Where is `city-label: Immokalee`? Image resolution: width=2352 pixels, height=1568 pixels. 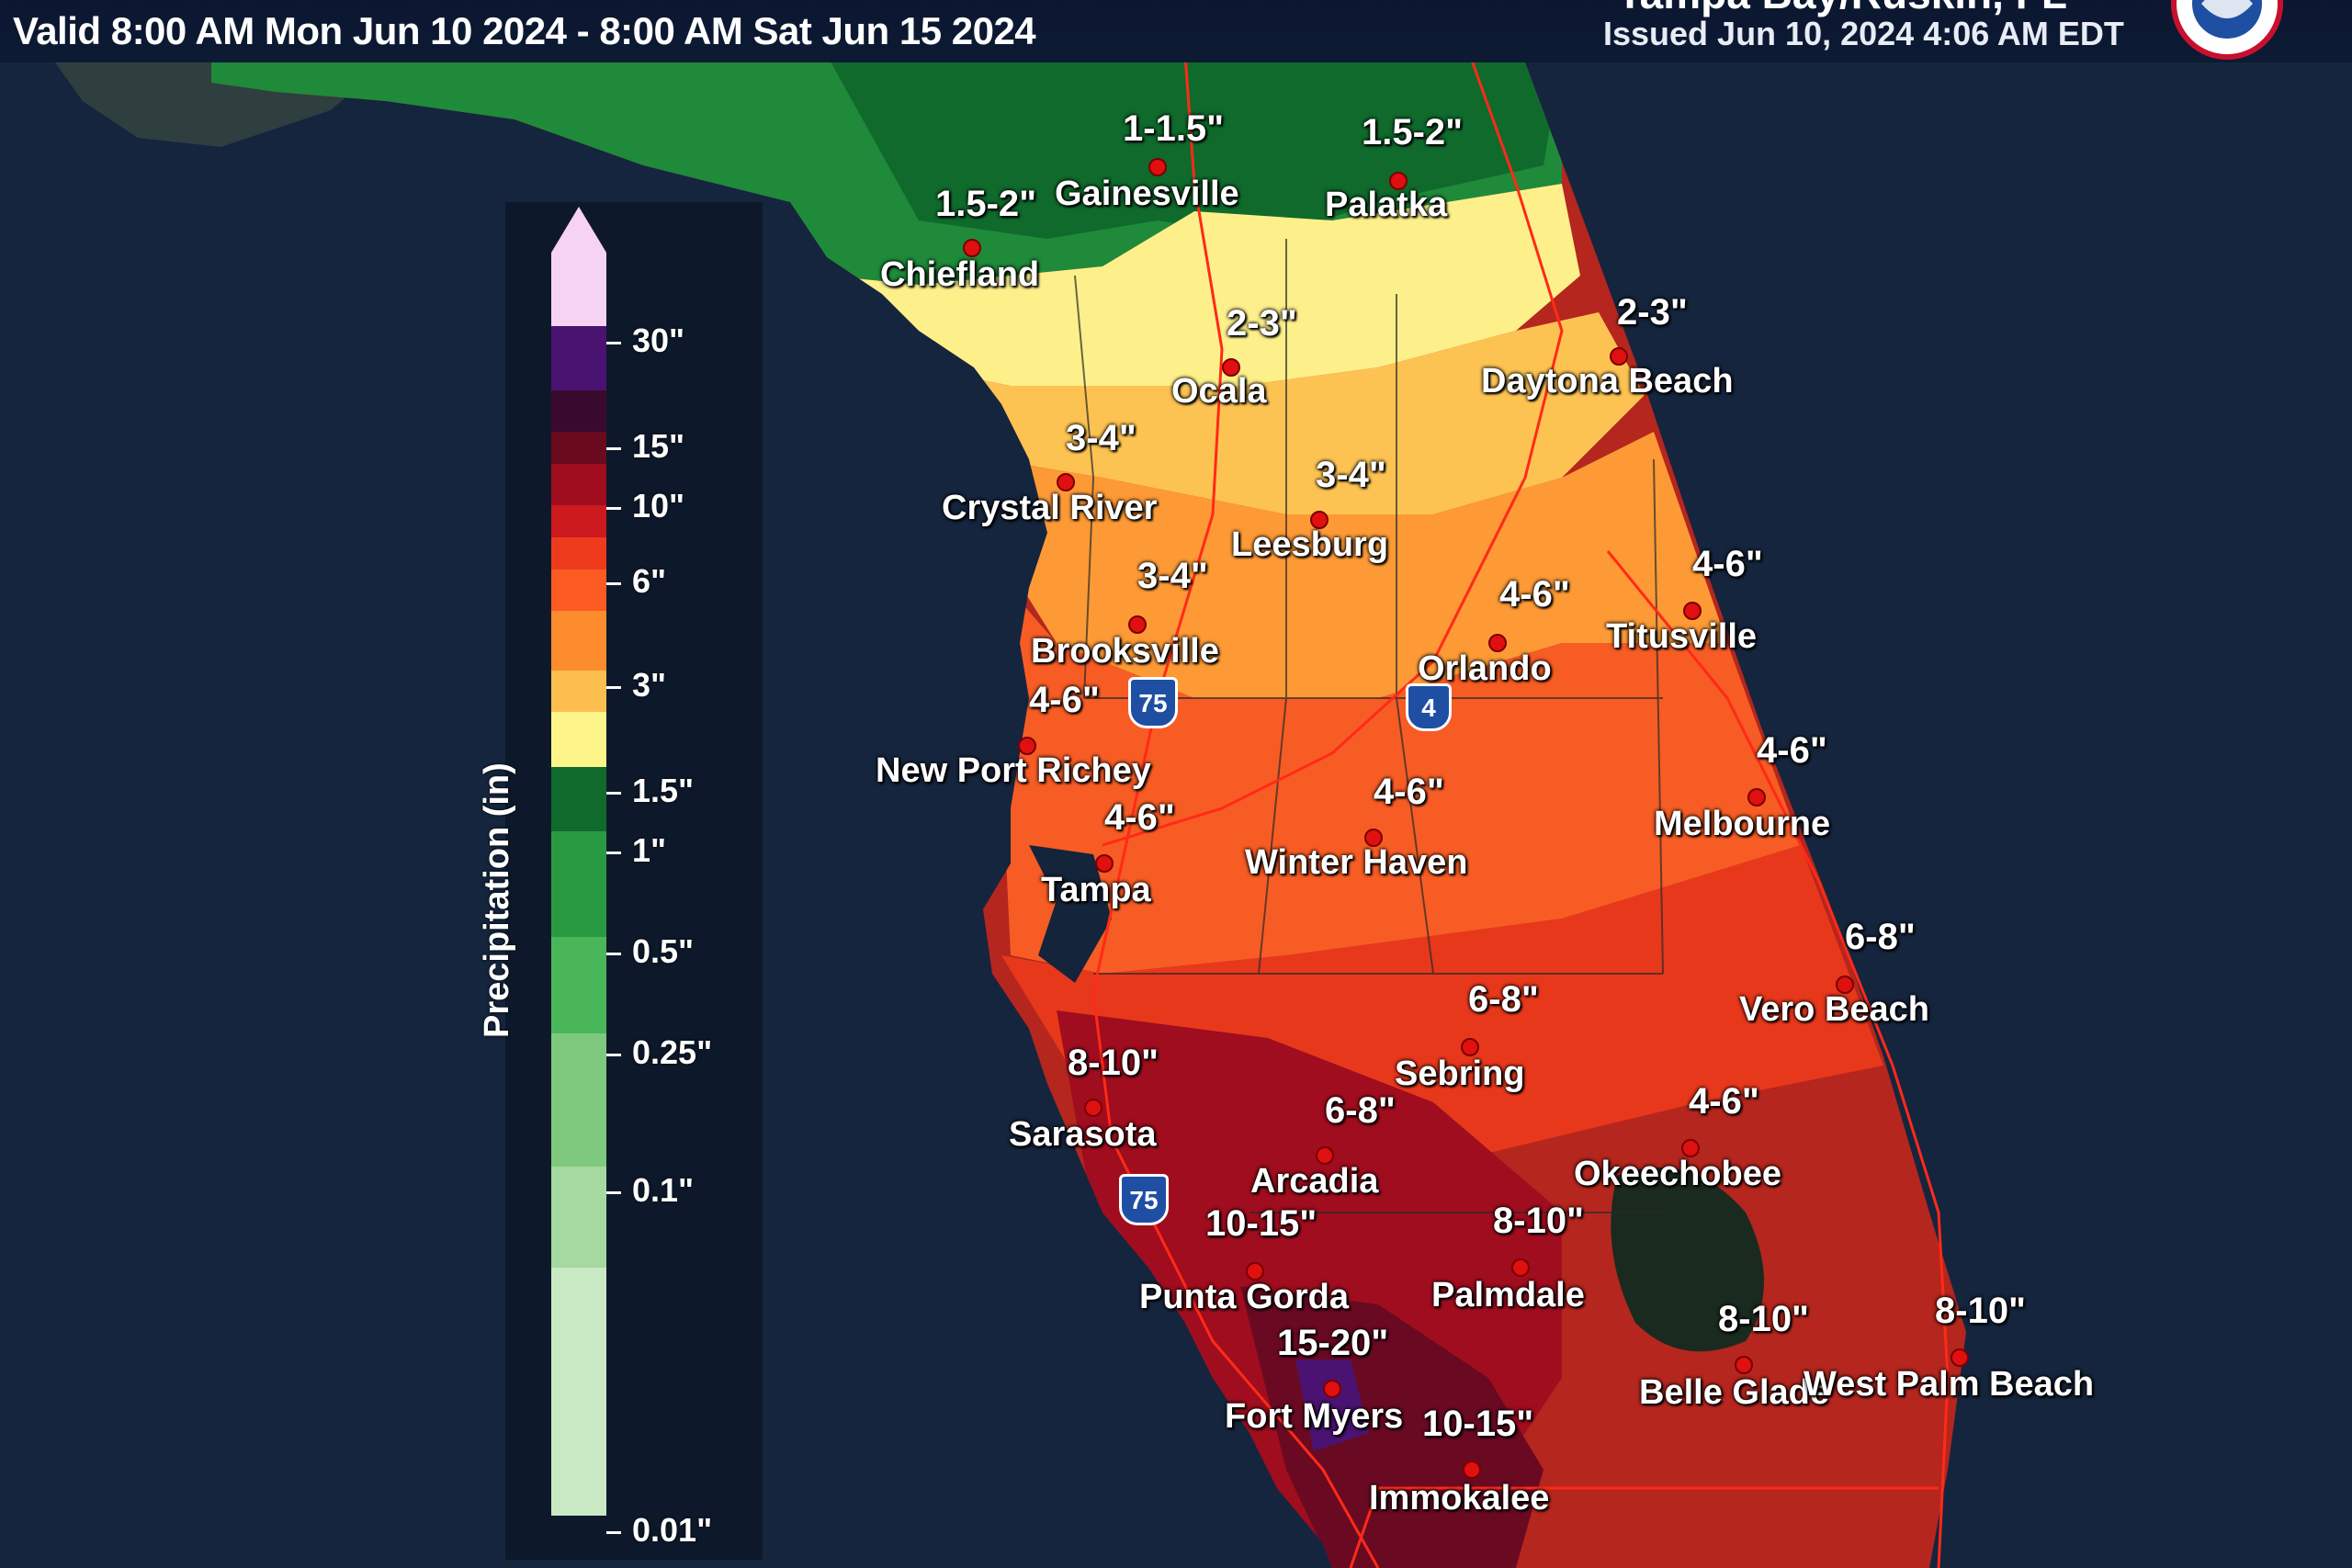
city-label: Immokalee is located at coordinates (1459, 1498).